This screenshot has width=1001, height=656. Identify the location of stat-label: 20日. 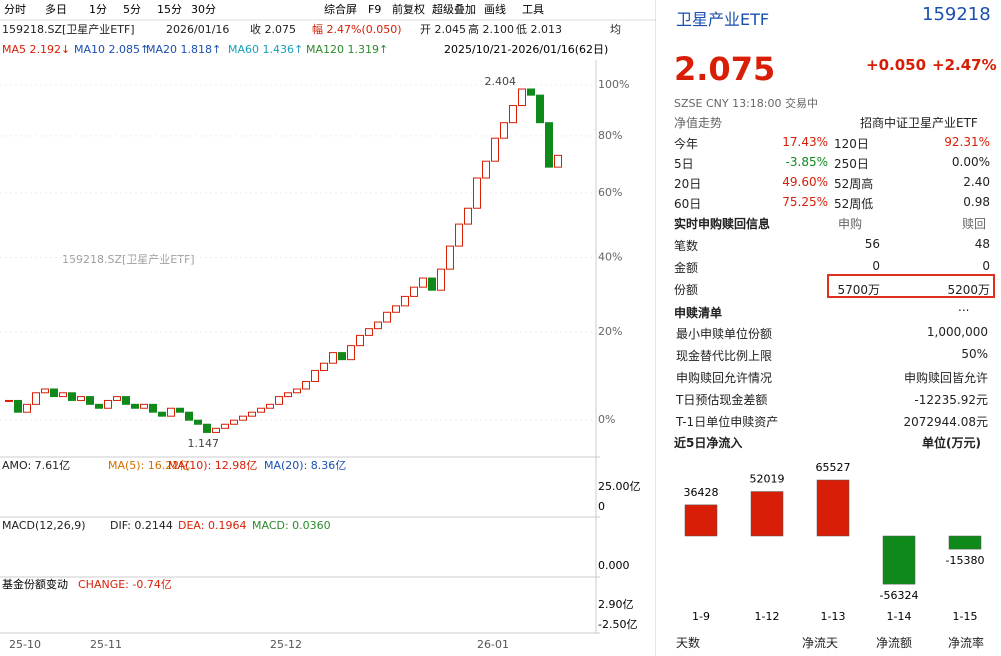
(688, 184).